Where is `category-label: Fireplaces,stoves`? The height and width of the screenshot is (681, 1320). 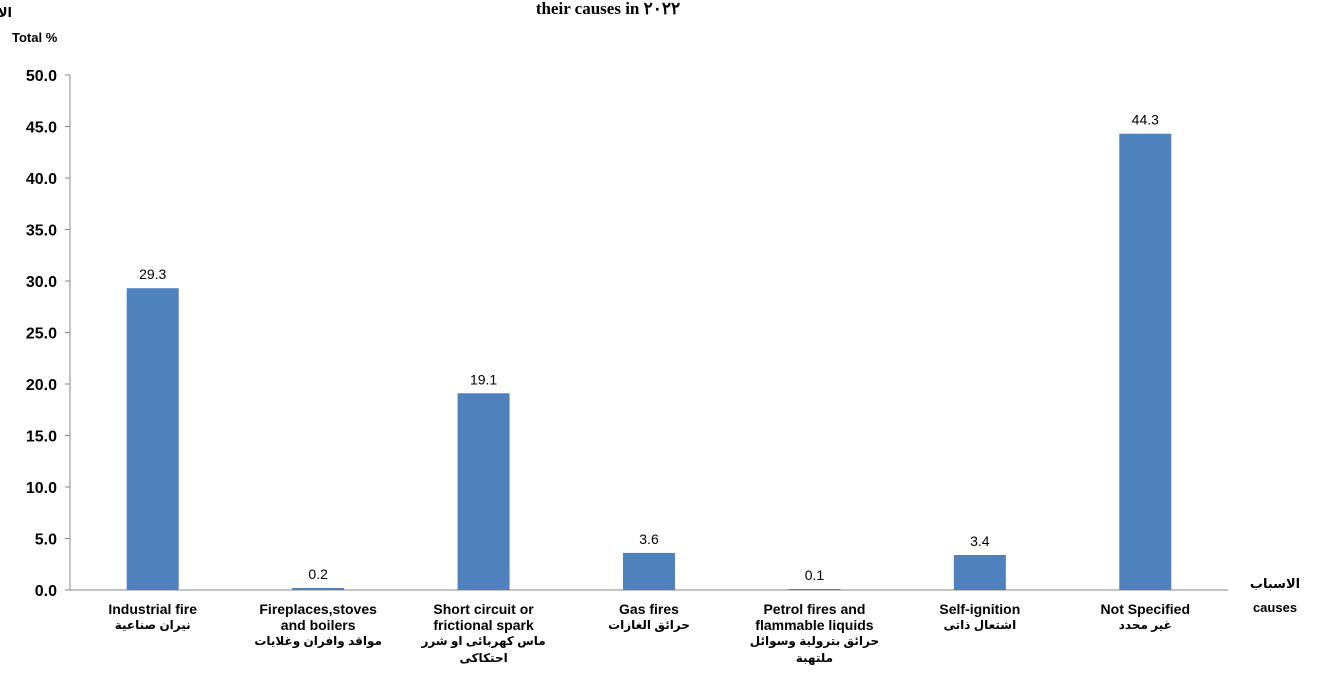
category-label: Fireplaces,stoves is located at coordinates (318, 609).